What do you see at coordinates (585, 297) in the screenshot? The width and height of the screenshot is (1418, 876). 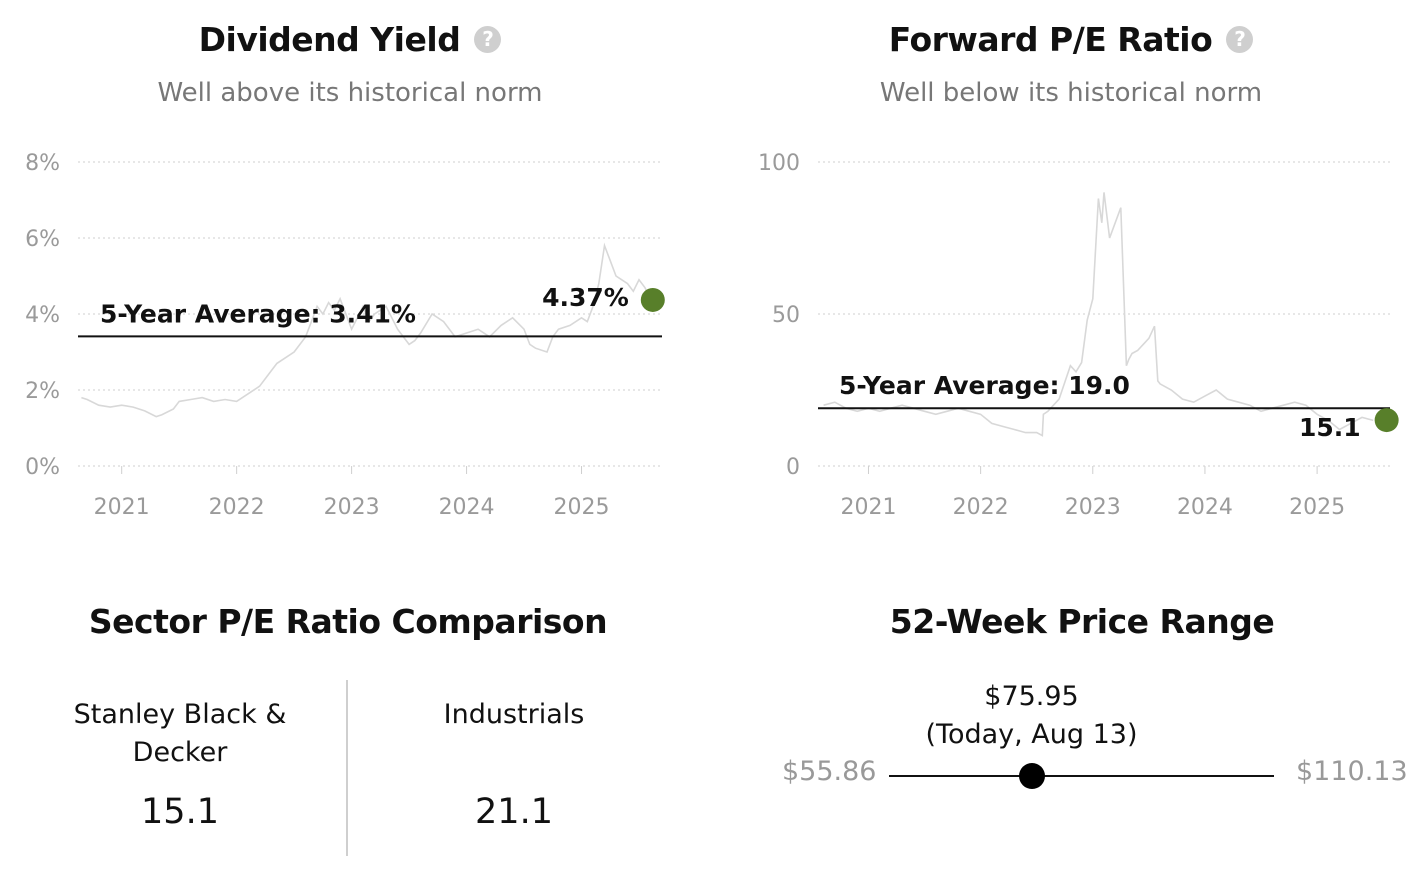 I see `current-value-label: 4.37%` at bounding box center [585, 297].